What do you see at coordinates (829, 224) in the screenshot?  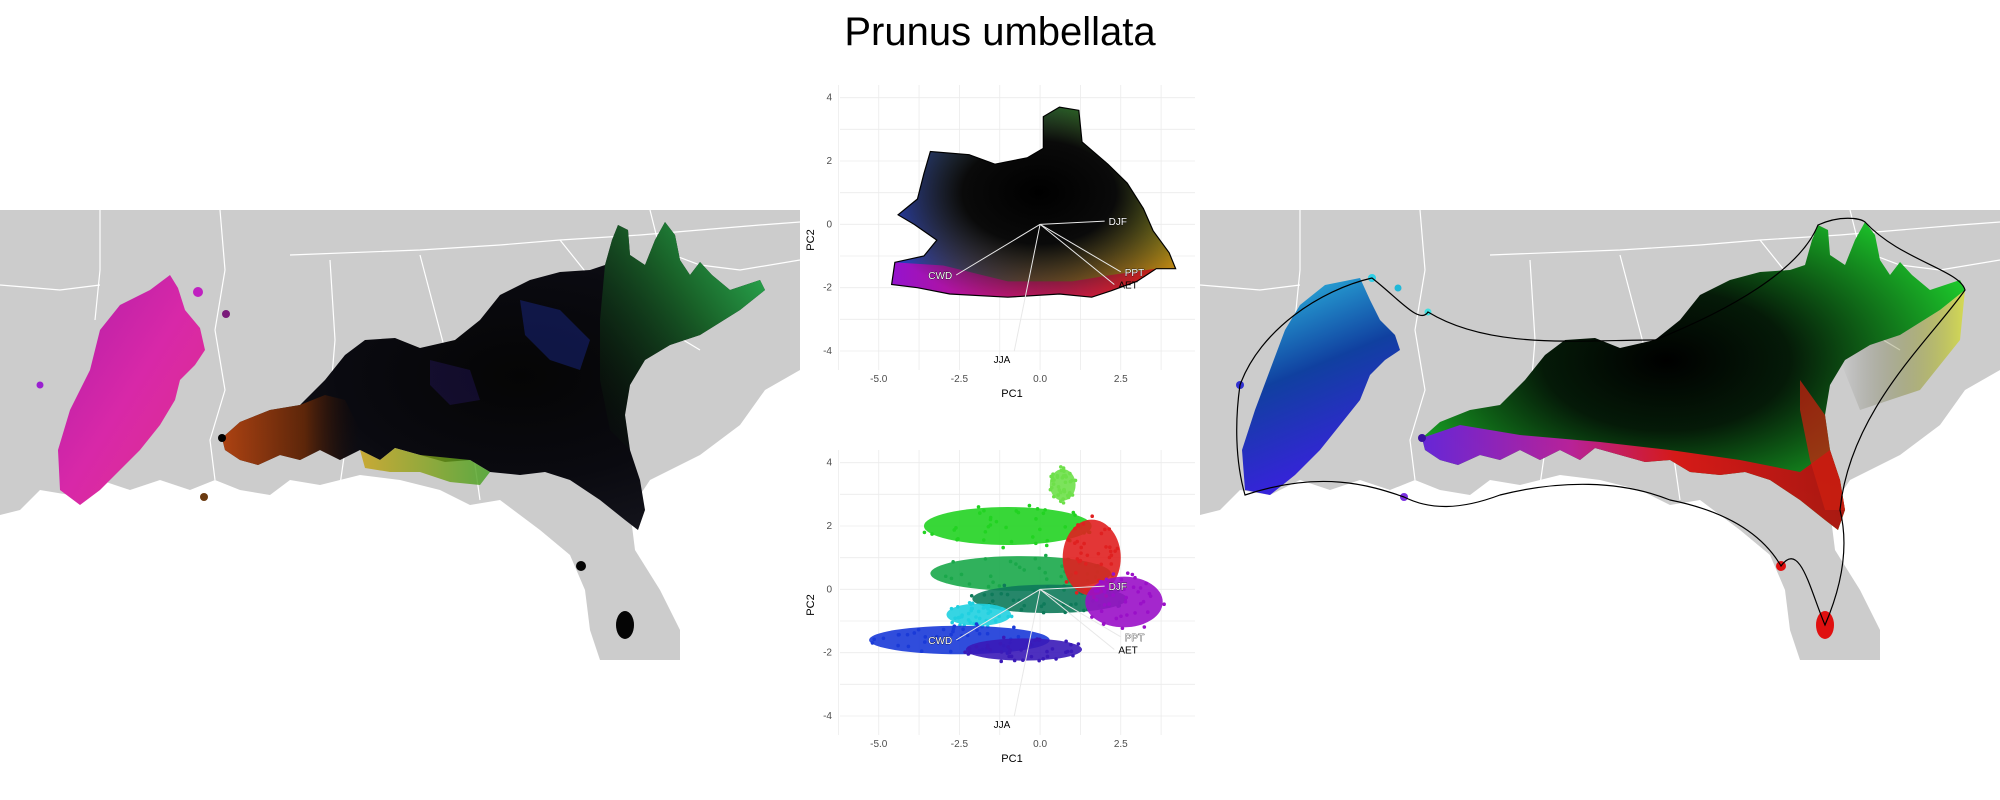 I see `y-tick-label: 0` at bounding box center [829, 224].